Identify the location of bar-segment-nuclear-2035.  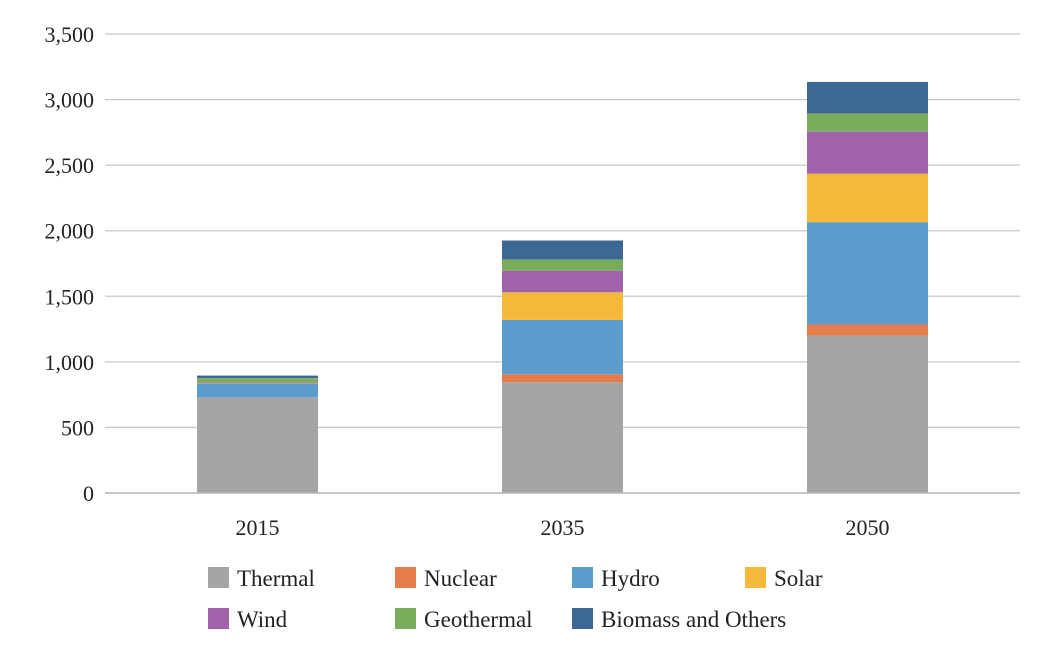
(562, 378).